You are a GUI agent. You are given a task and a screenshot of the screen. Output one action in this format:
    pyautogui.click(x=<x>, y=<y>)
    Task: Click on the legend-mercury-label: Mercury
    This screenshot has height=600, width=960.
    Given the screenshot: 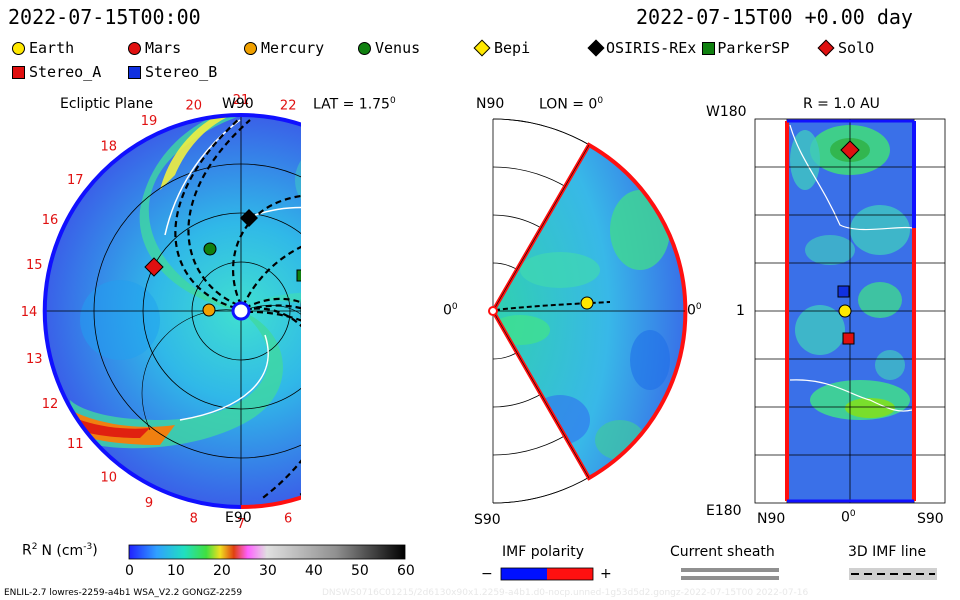 What is the action you would take?
    pyautogui.click(x=293, y=48)
    